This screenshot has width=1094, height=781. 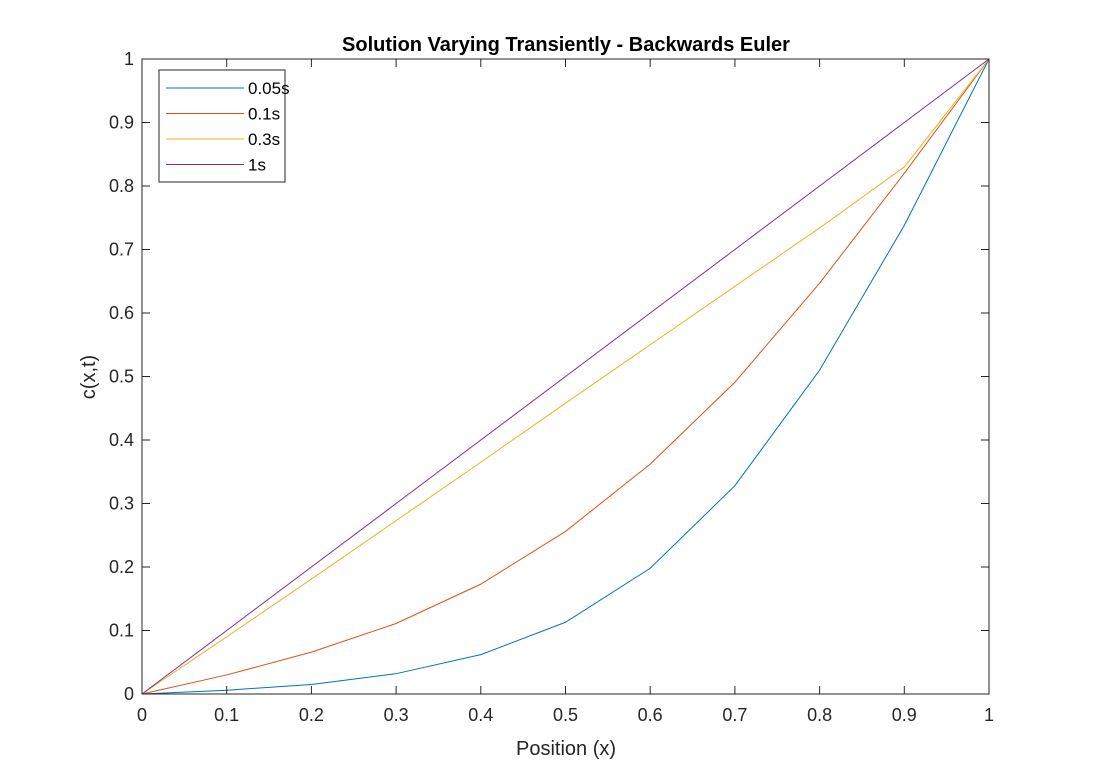 I want to click on x-tick-label: 0.9, so click(x=904, y=715).